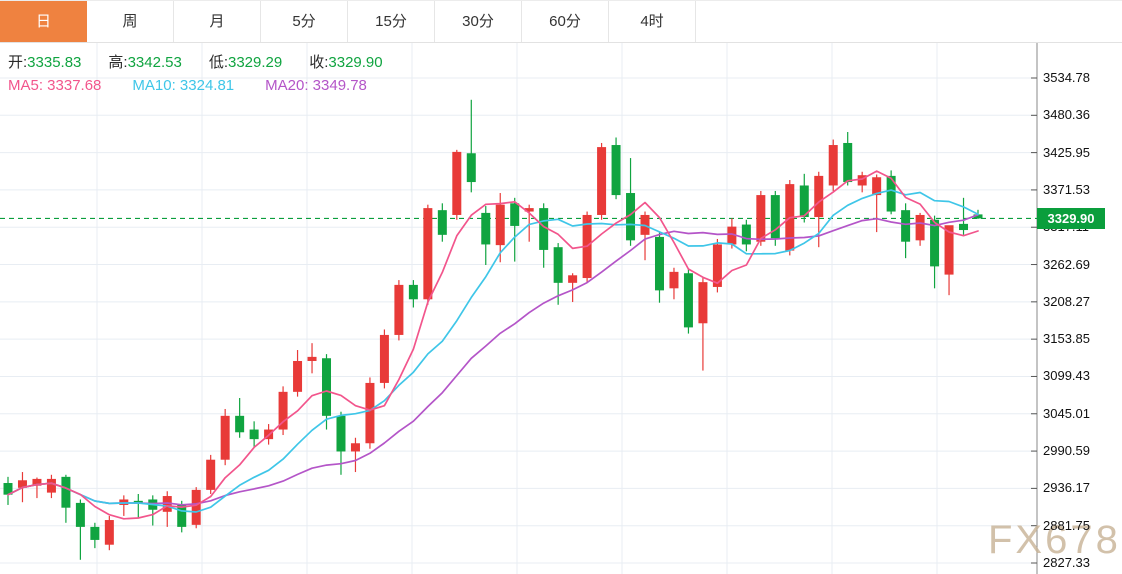 This screenshot has height=574, width=1122. I want to click on axis-tick-label: 3371.53, so click(1066, 189).